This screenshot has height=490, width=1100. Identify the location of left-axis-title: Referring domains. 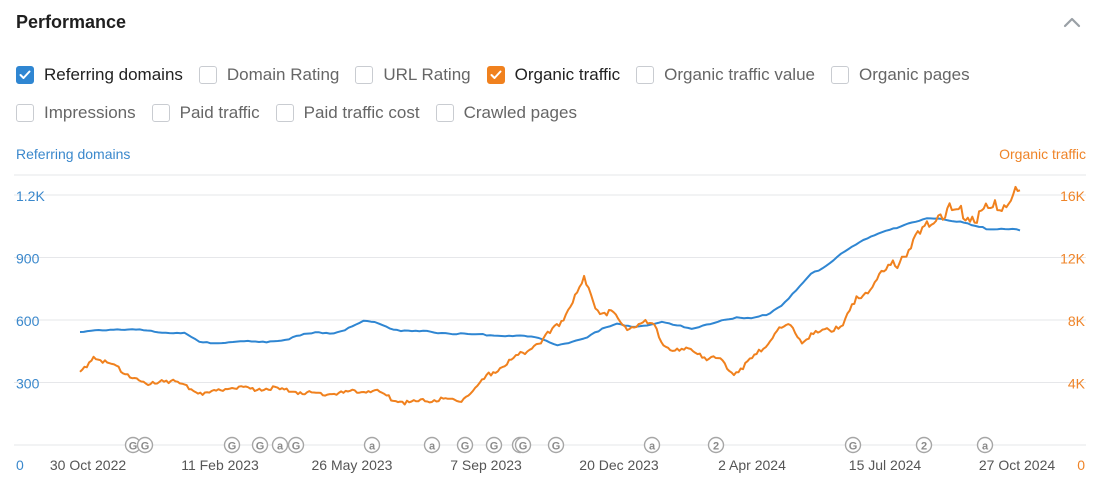
(73, 154).